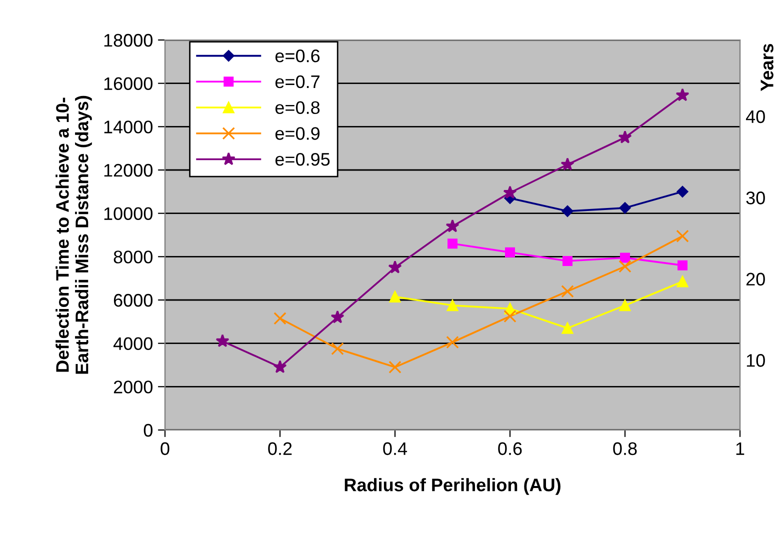 The height and width of the screenshot is (533, 774). What do you see at coordinates (510, 449) in the screenshot?
I see `x-tick-label: 0.6` at bounding box center [510, 449].